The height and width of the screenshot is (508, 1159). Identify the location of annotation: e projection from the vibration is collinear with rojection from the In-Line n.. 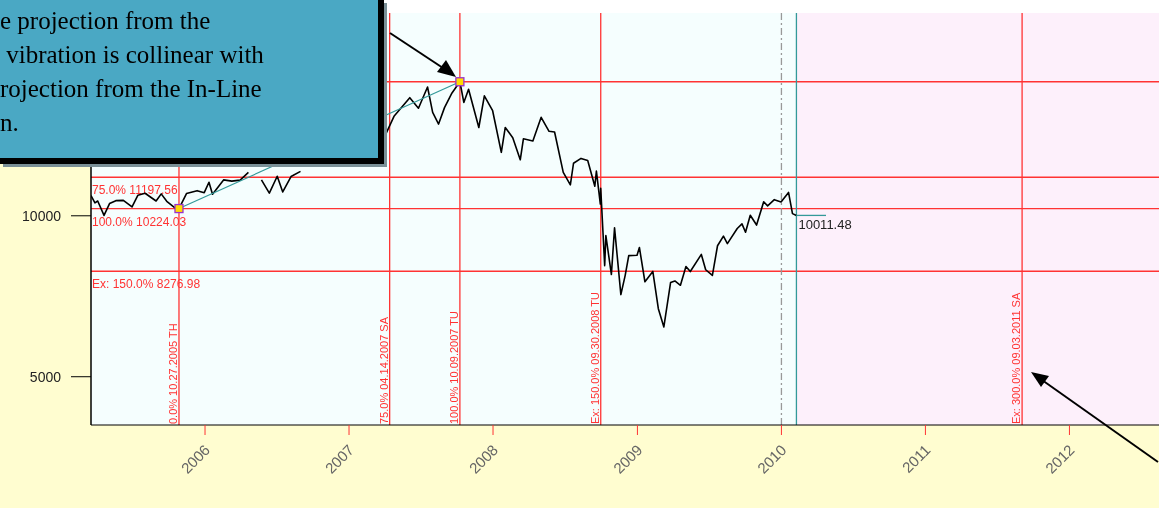
(132, 72).